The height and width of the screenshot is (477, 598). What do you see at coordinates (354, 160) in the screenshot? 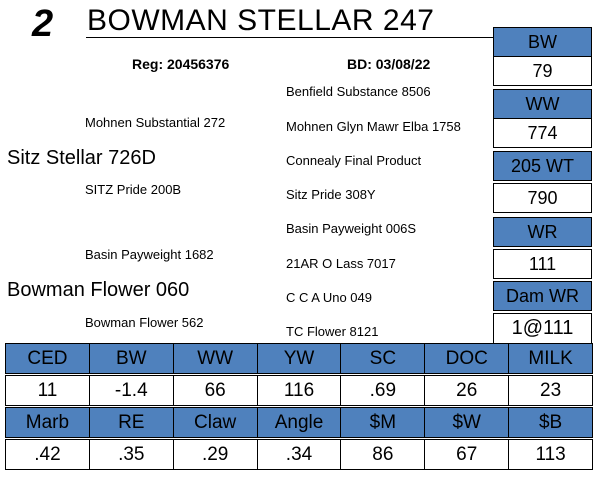
I see `pedigree-sds: Connealy Final Product` at bounding box center [354, 160].